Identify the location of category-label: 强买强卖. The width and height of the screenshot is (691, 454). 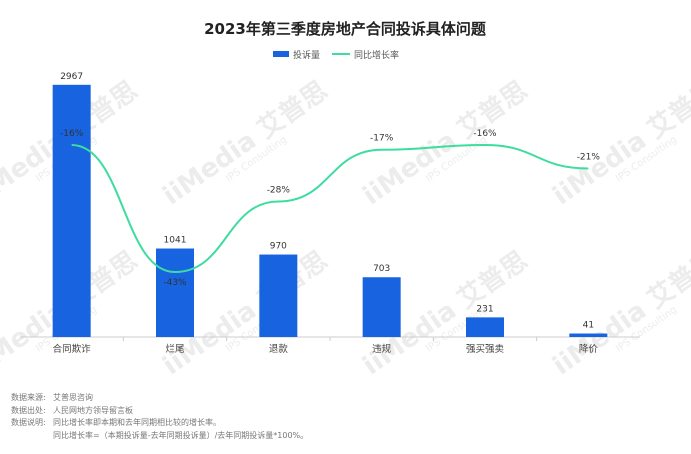
(485, 349).